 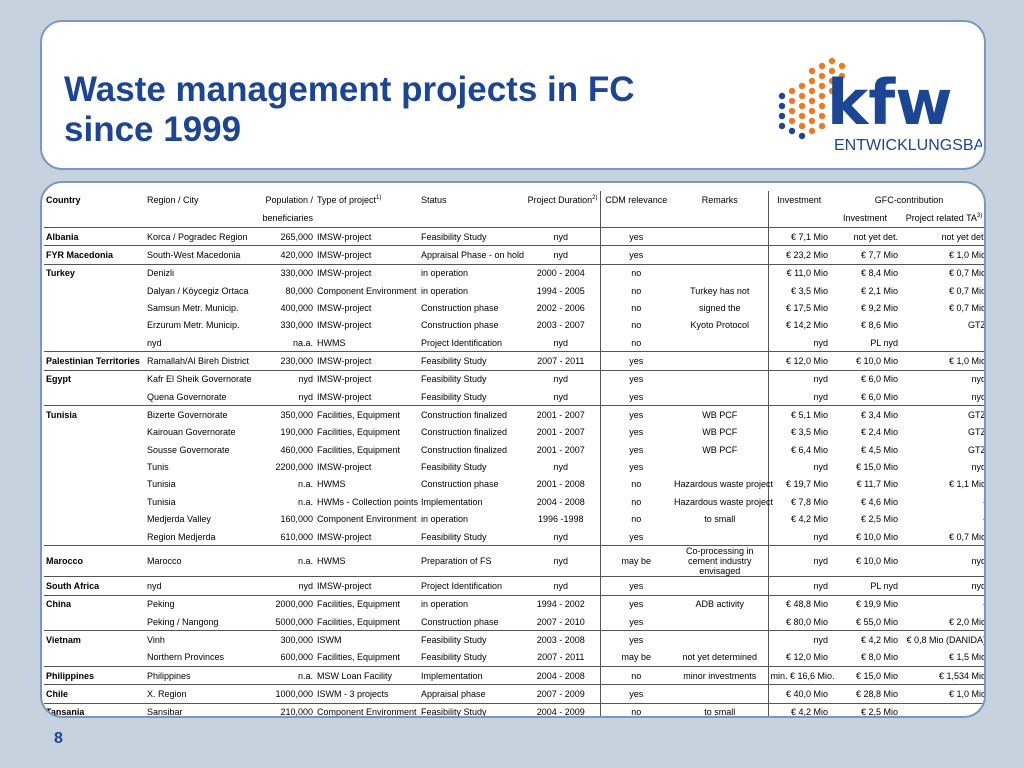 I want to click on logo-wordmark: kfw, so click(x=889, y=102).